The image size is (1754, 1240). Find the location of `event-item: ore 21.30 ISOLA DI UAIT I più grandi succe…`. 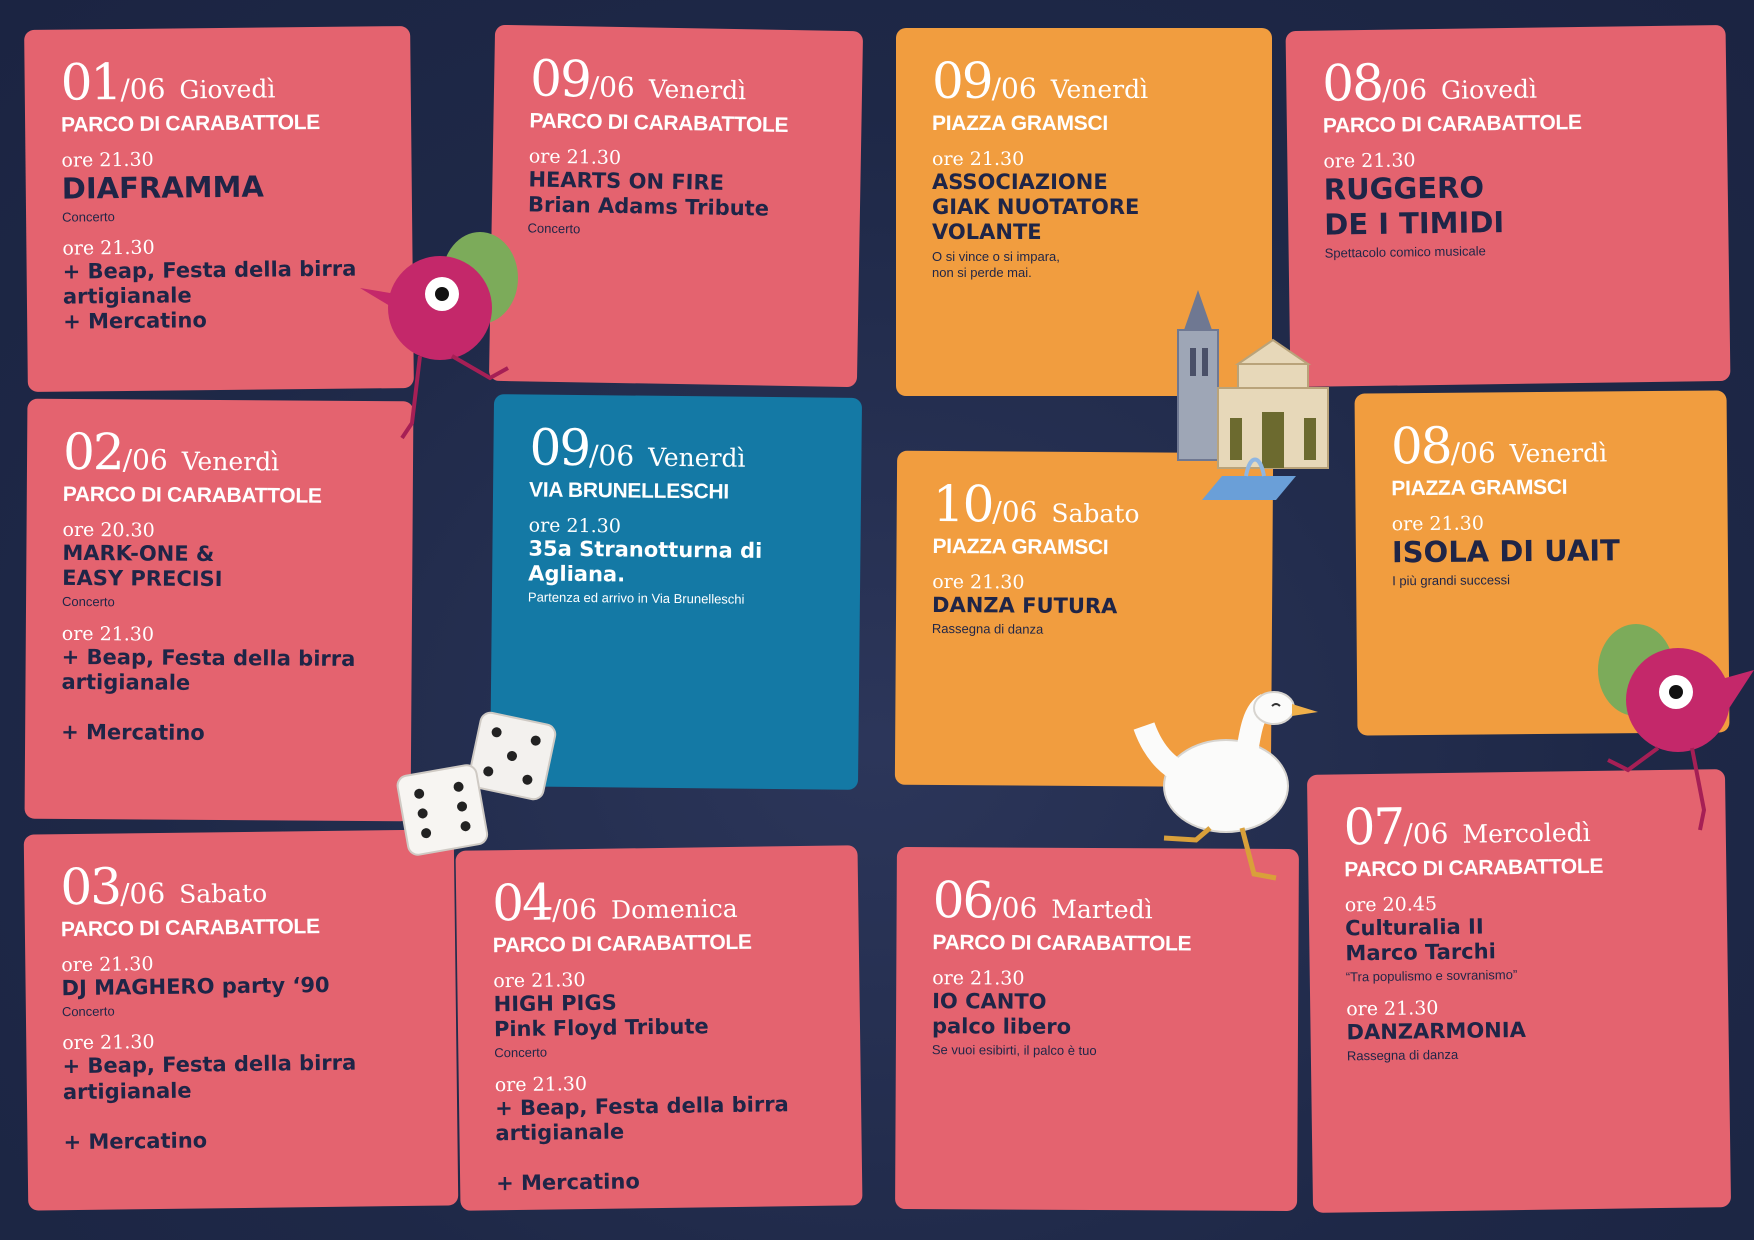

event-item: ore 21.30 ISOLA DI UAIT I più grandi succe… is located at coordinates (1542, 550).